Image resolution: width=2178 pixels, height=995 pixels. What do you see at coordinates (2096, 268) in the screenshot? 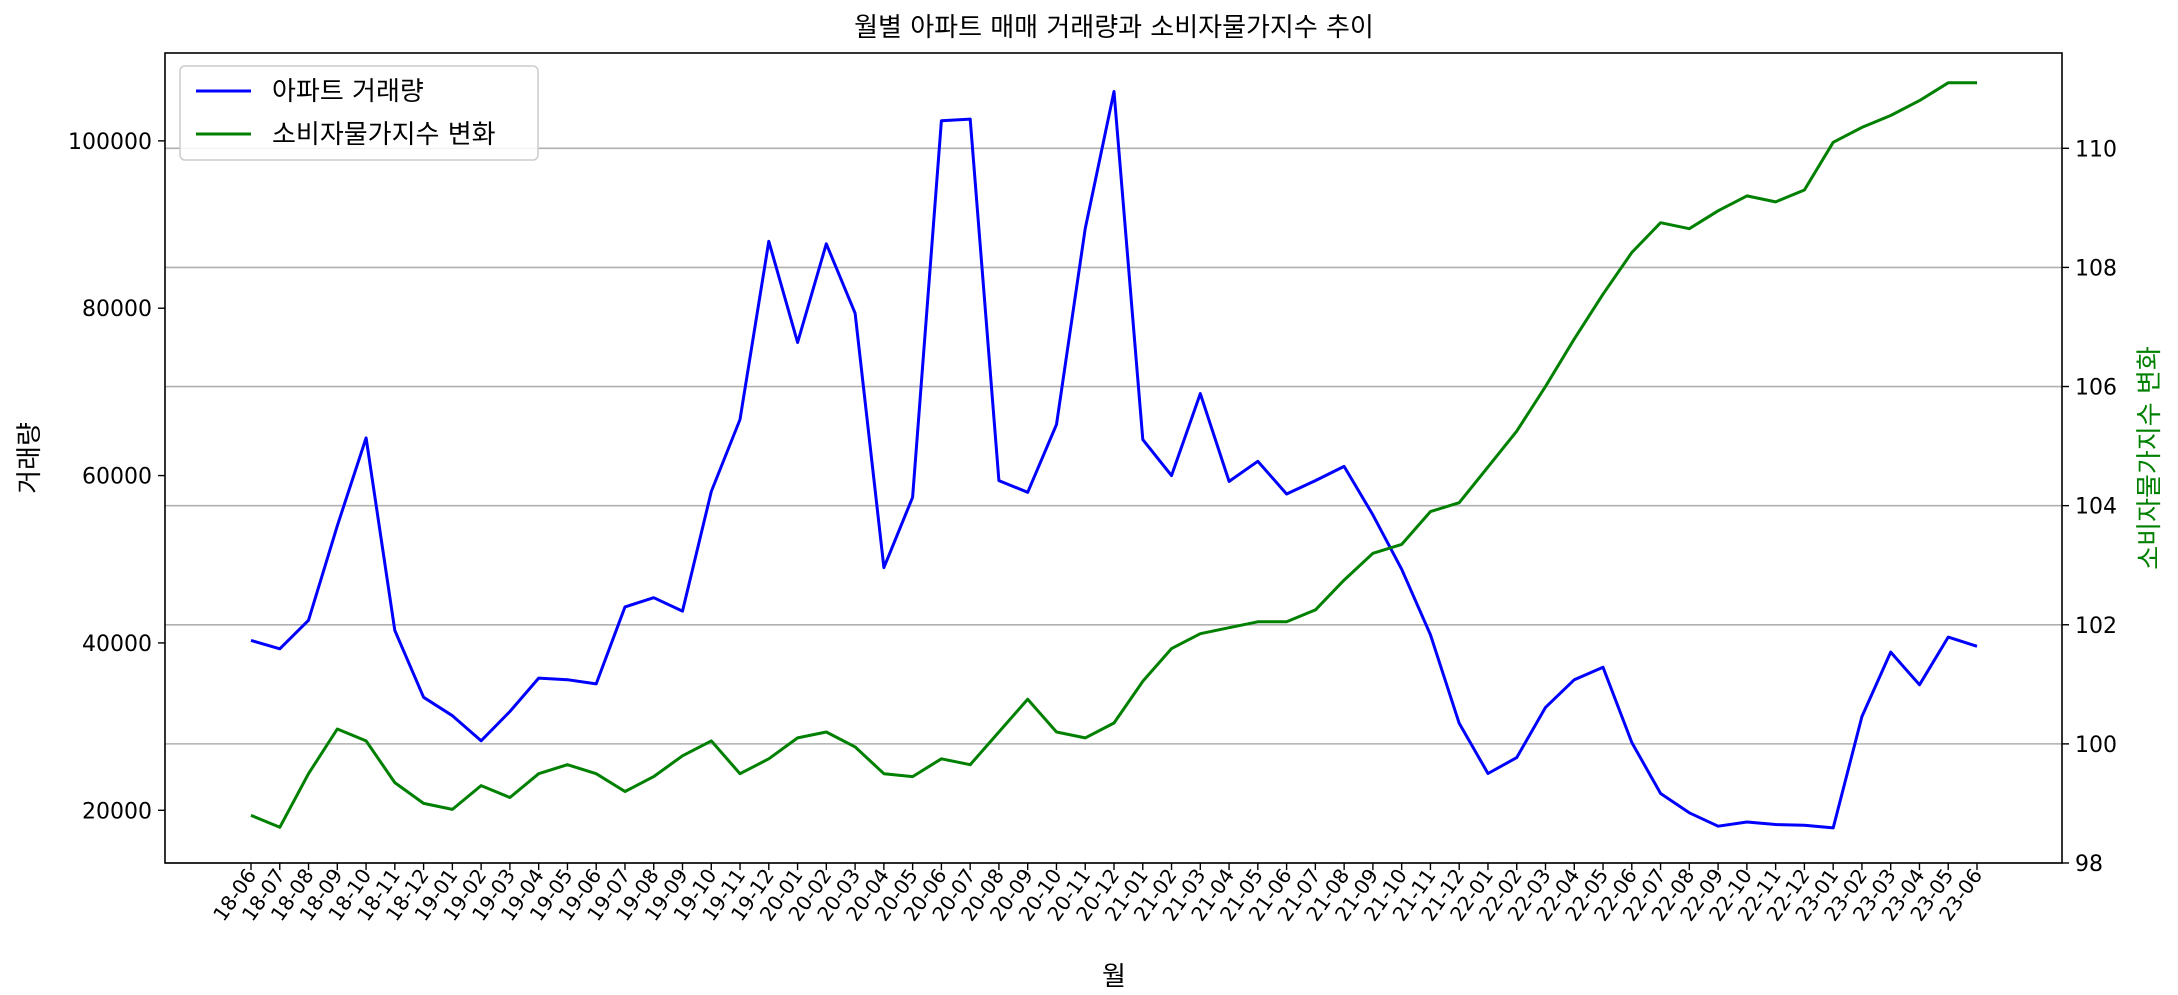
I see `y2-tick-label: 108` at bounding box center [2096, 268].